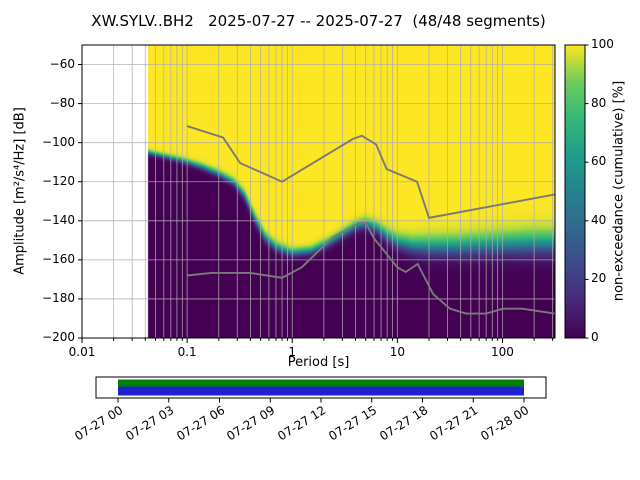  I want to click on y-tick-label: −160, so click(58, 258).